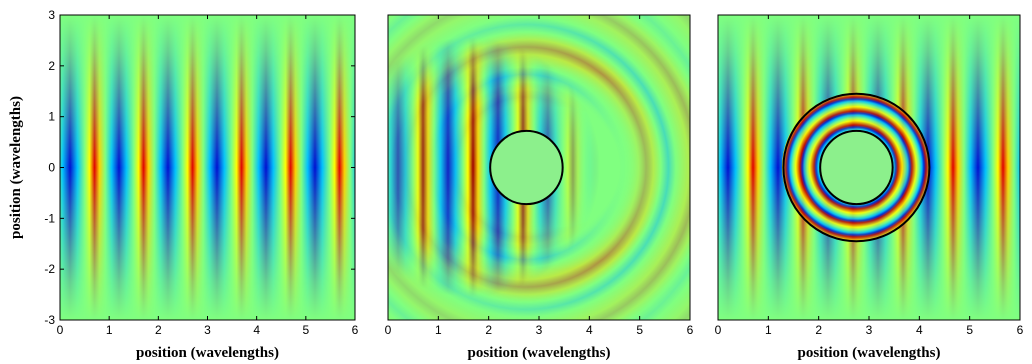  What do you see at coordinates (51, 117) in the screenshot?
I see `y-tick-label: 1` at bounding box center [51, 117].